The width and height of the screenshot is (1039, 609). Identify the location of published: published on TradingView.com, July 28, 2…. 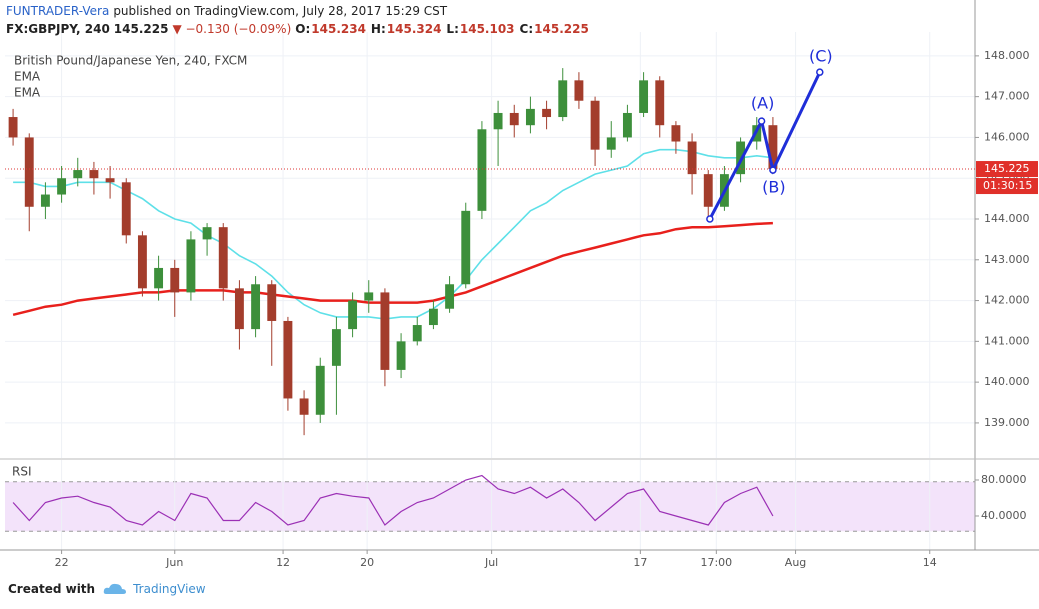
(280, 11).